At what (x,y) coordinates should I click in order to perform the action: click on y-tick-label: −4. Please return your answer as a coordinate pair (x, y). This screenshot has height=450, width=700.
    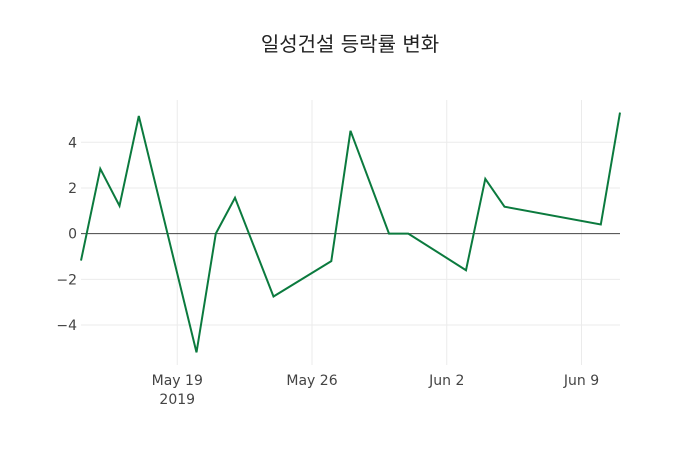
    Looking at the image, I should click on (66, 326).